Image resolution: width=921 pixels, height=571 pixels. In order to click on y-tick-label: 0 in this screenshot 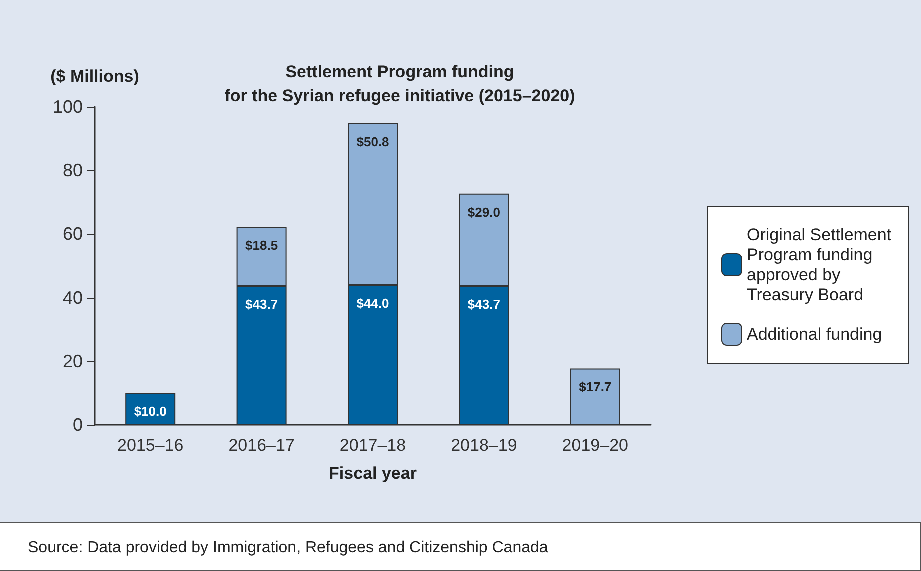, I will do `click(77, 425)`.